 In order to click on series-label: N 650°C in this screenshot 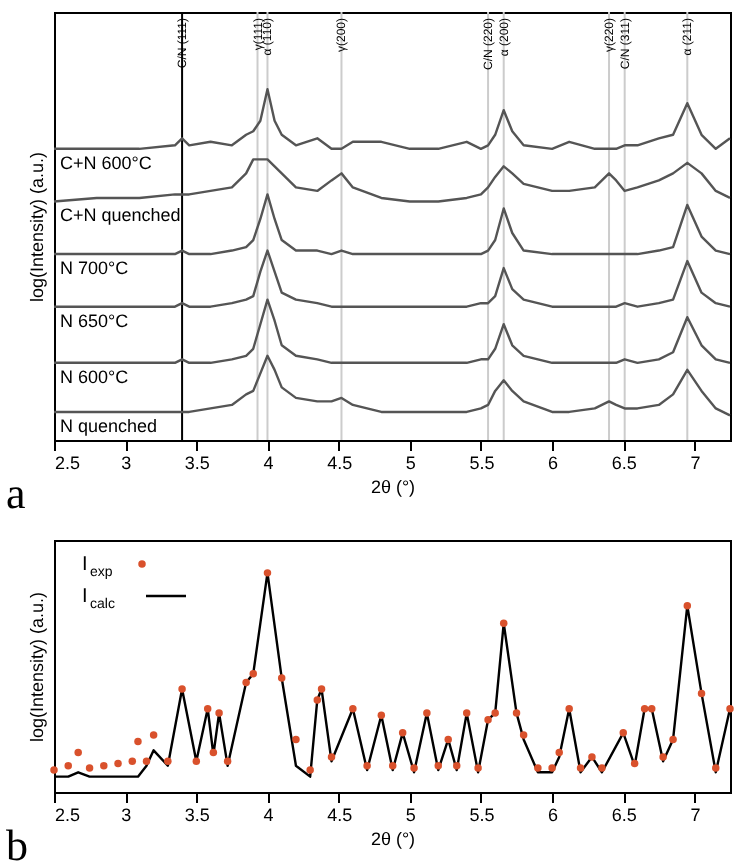, I will do `click(95, 320)`.